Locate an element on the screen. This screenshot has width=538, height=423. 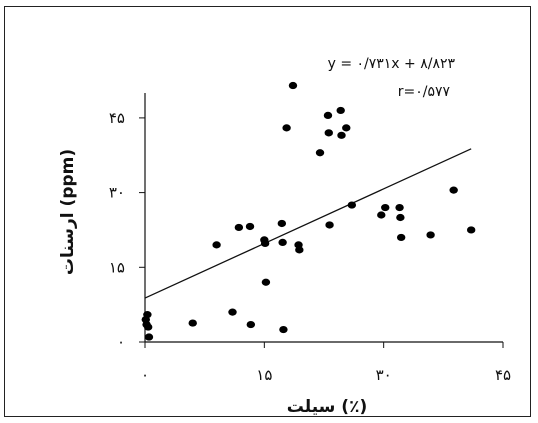
x-tick-label: ۳۰ is located at coordinates (384, 375).